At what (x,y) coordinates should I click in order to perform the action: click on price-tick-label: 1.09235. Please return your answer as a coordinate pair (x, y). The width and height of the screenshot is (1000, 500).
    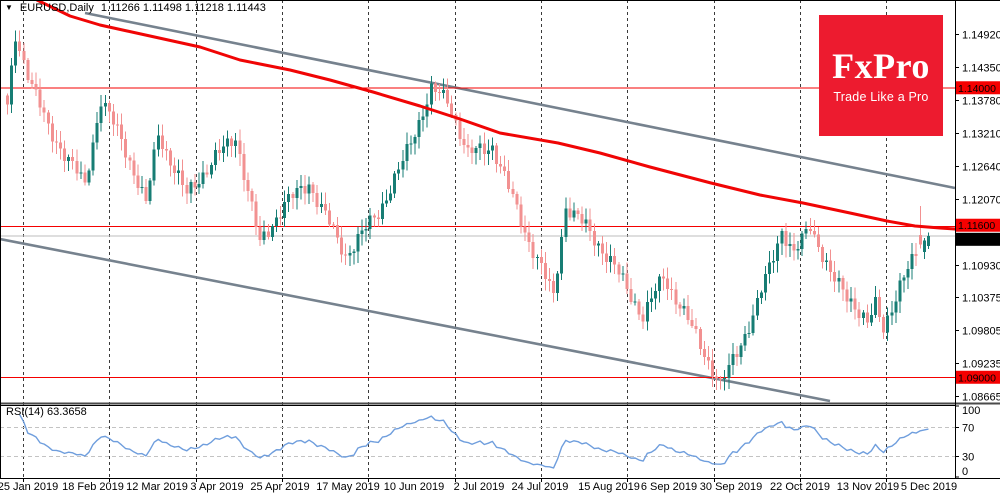
    Looking at the image, I should click on (981, 365).